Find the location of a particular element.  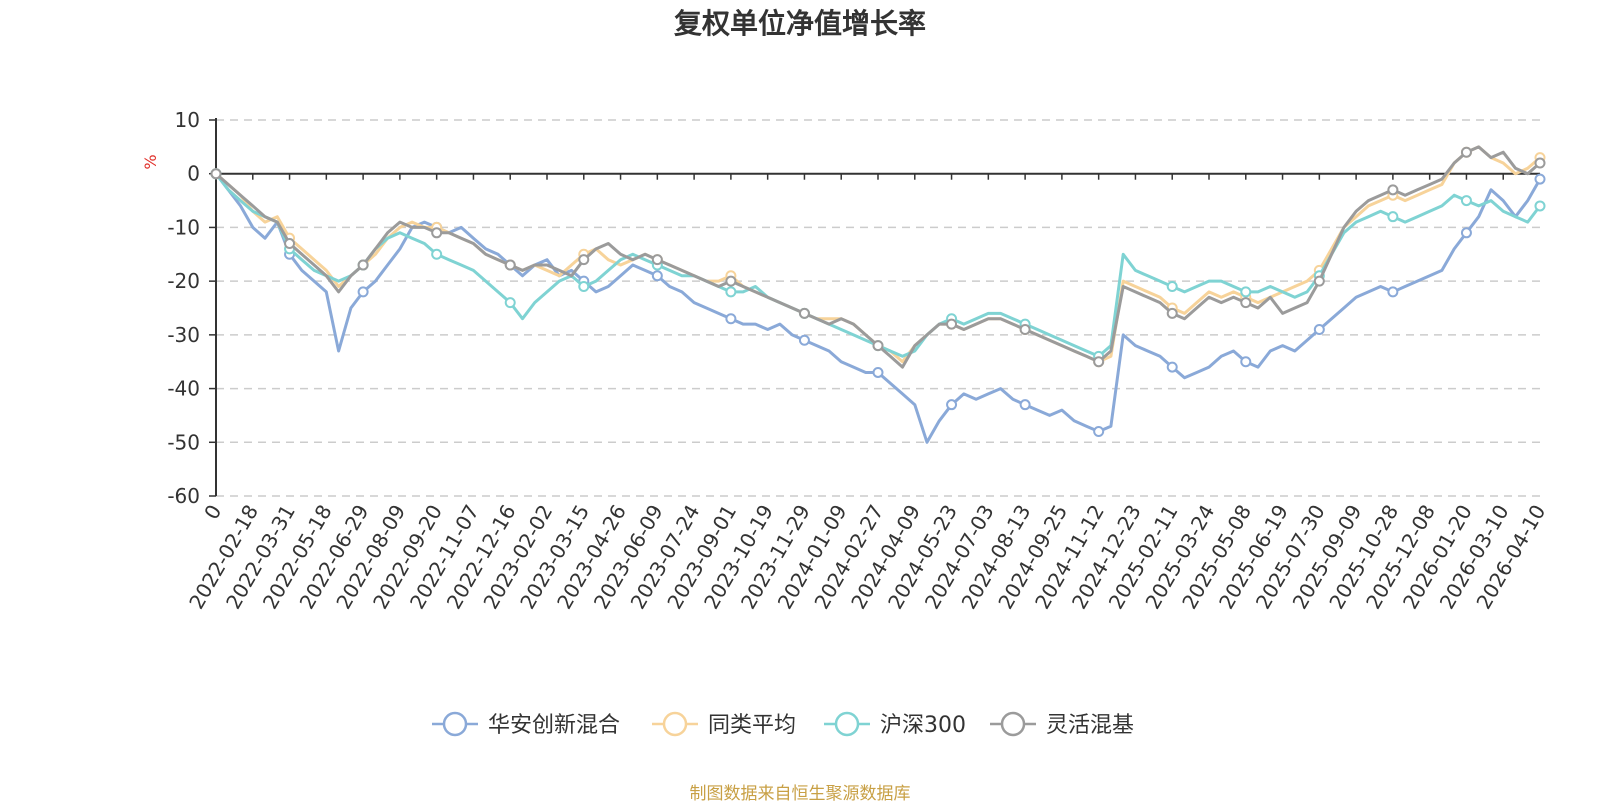

y-tick-label: -50 is located at coordinates (183, 442).